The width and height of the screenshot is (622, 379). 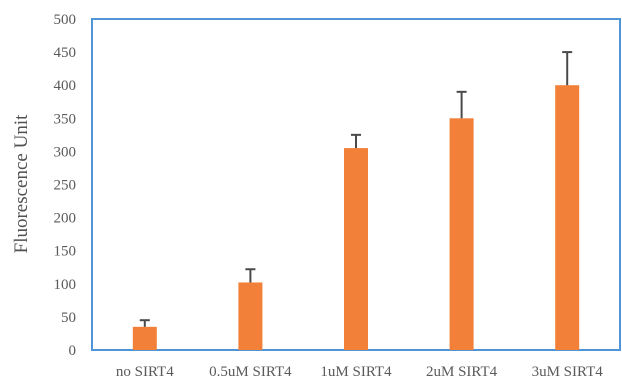 I want to click on x-tick-label: no SIRT4, so click(x=145, y=371).